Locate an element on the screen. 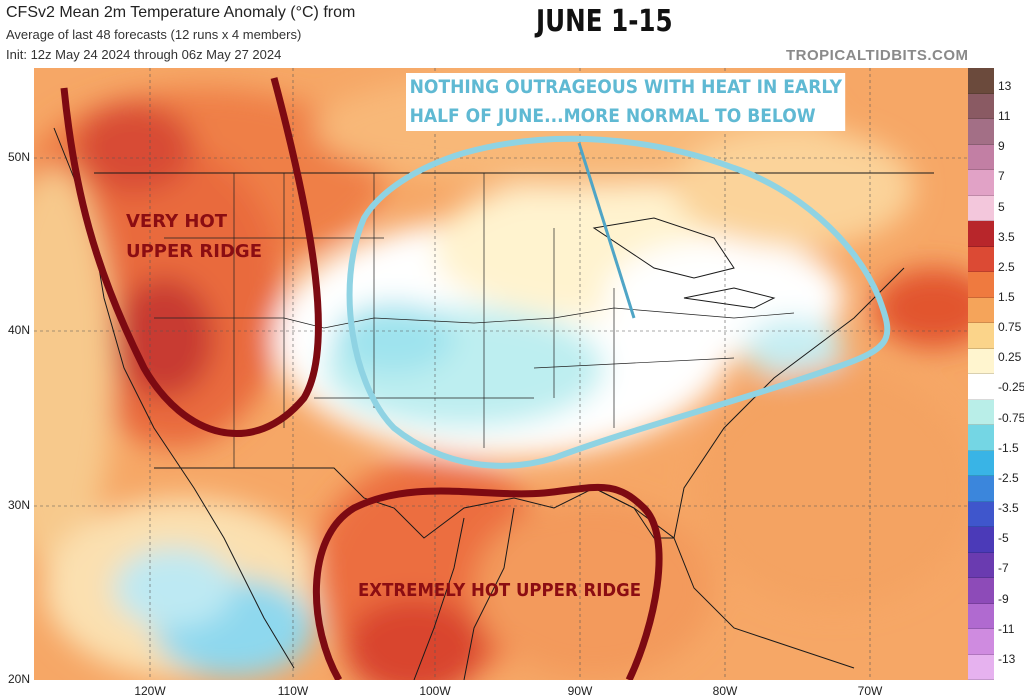  lon-label-80w: 80W is located at coordinates (725, 691).